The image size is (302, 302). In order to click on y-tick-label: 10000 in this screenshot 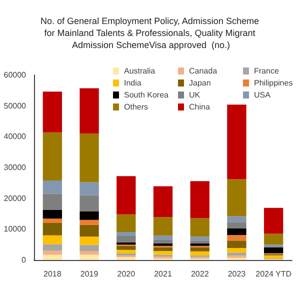, I will do `click(15, 229)`.